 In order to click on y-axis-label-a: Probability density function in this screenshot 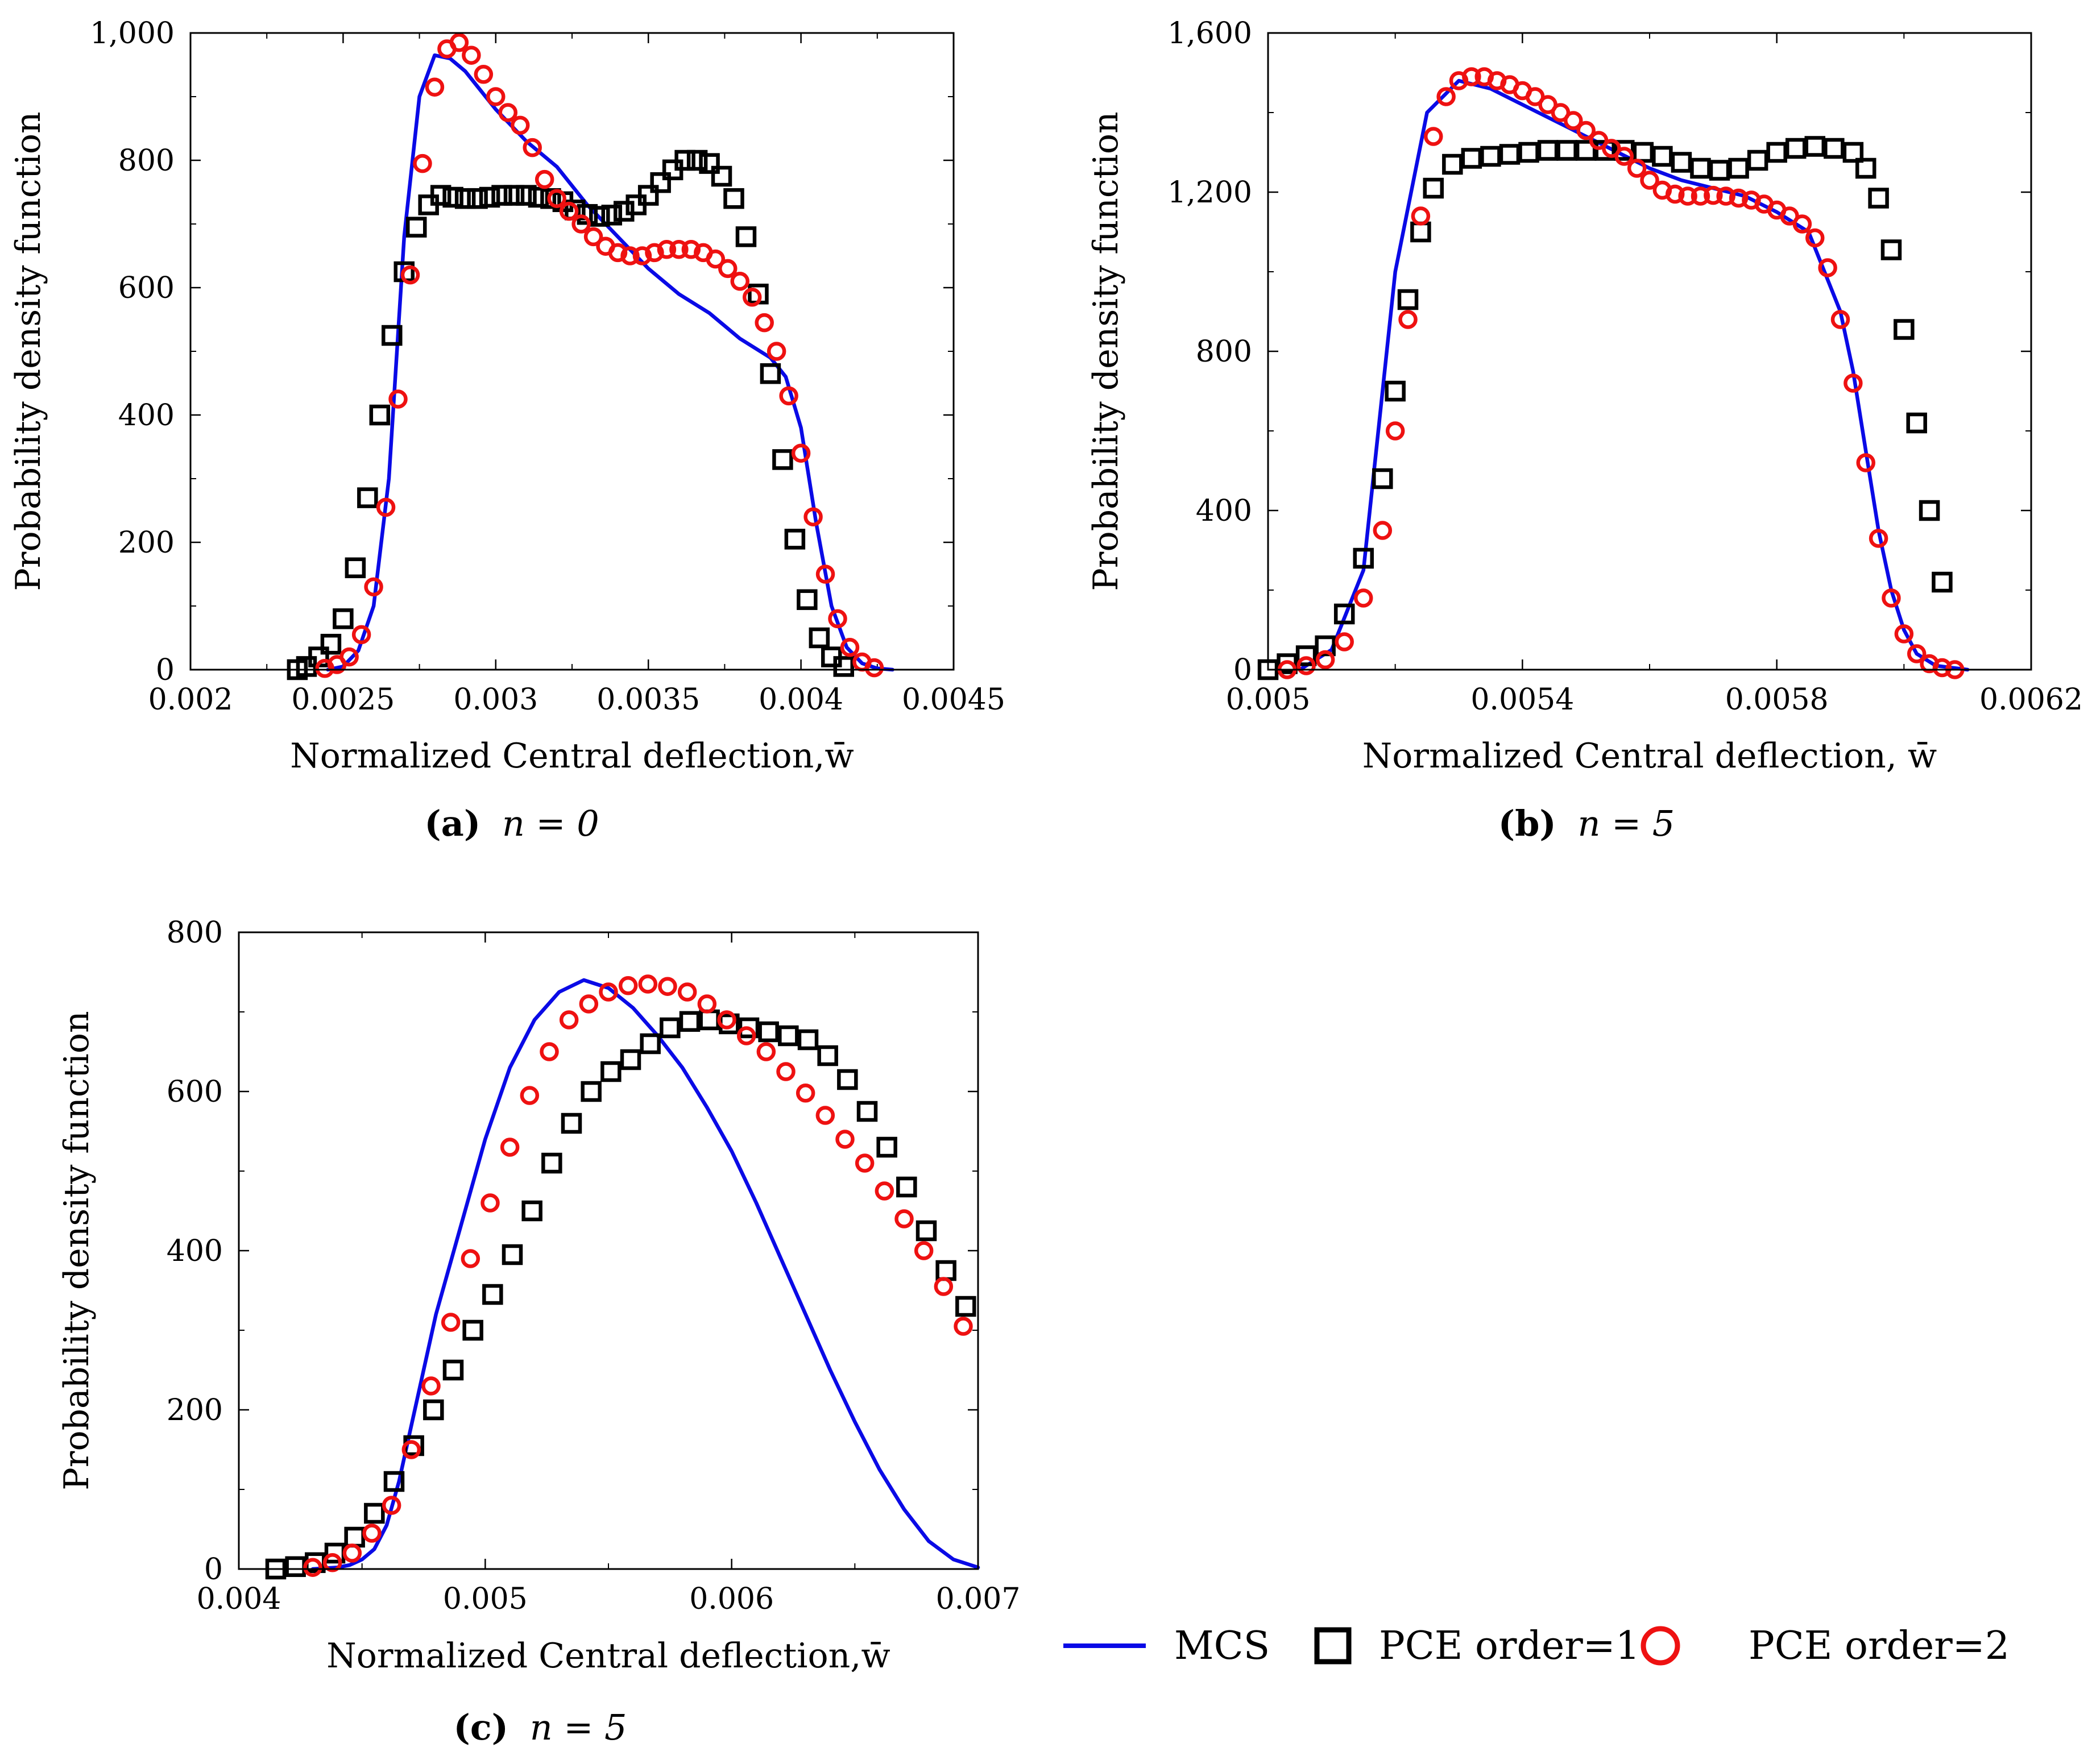, I will do `click(28, 351)`.